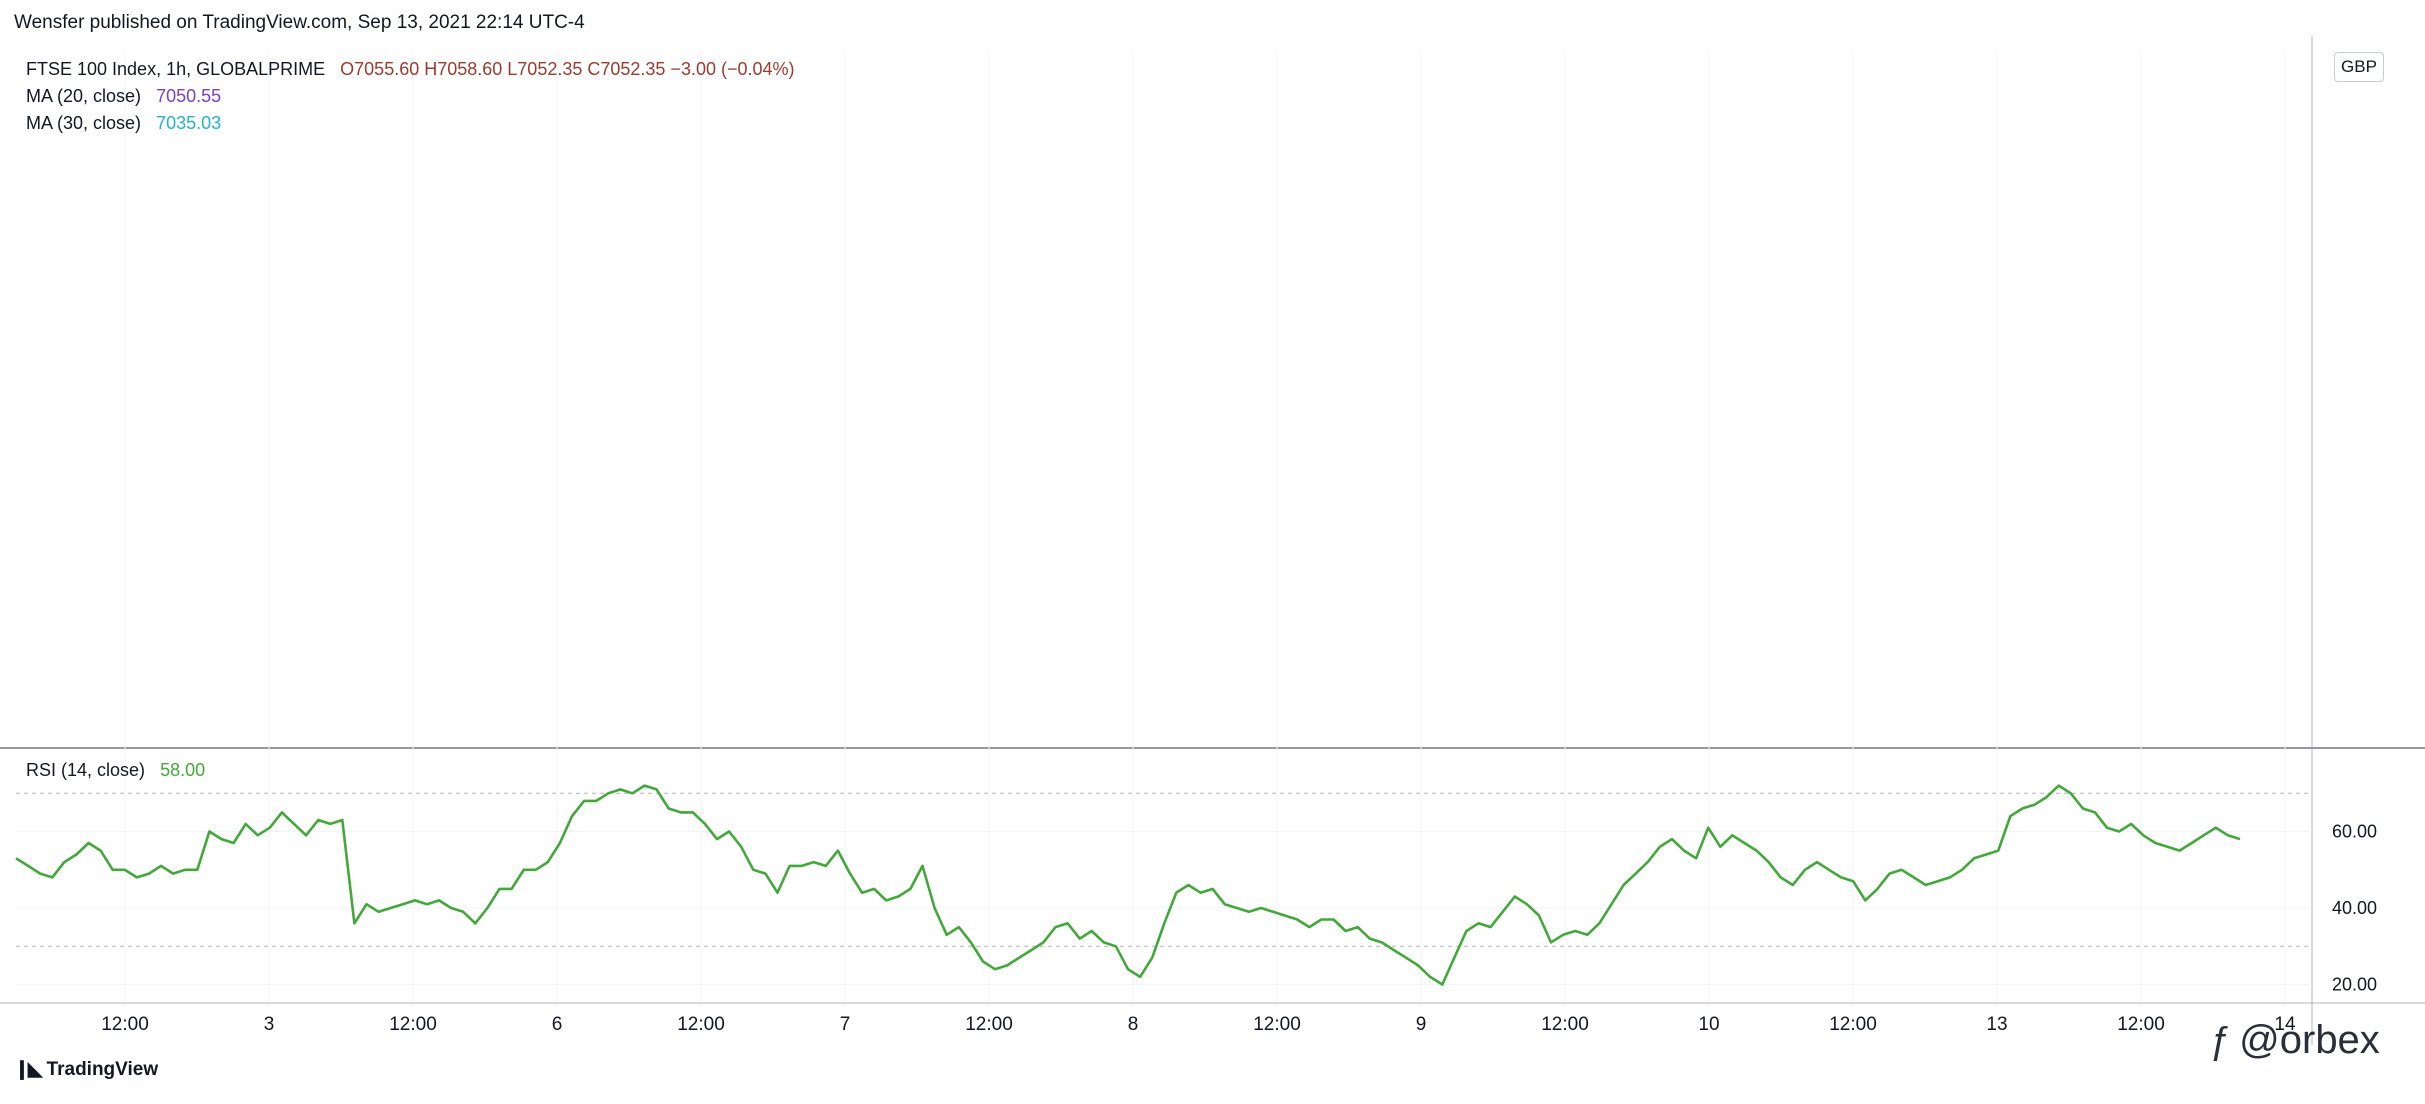 The width and height of the screenshot is (2425, 1104). Describe the element at coordinates (2354, 985) in the screenshot. I see `rsi-tick-label: 20.00` at that location.